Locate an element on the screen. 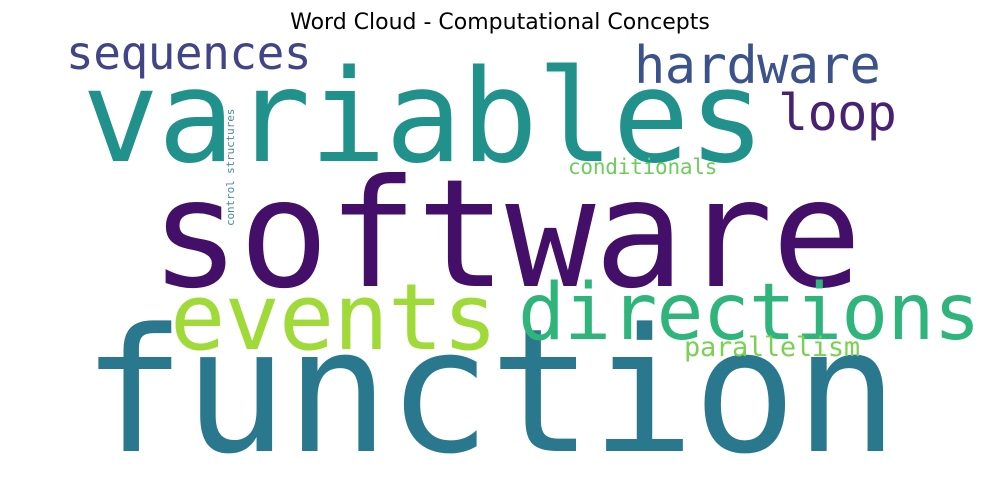 The image size is (1000, 500). word-hardware: hardware is located at coordinates (757, 66).